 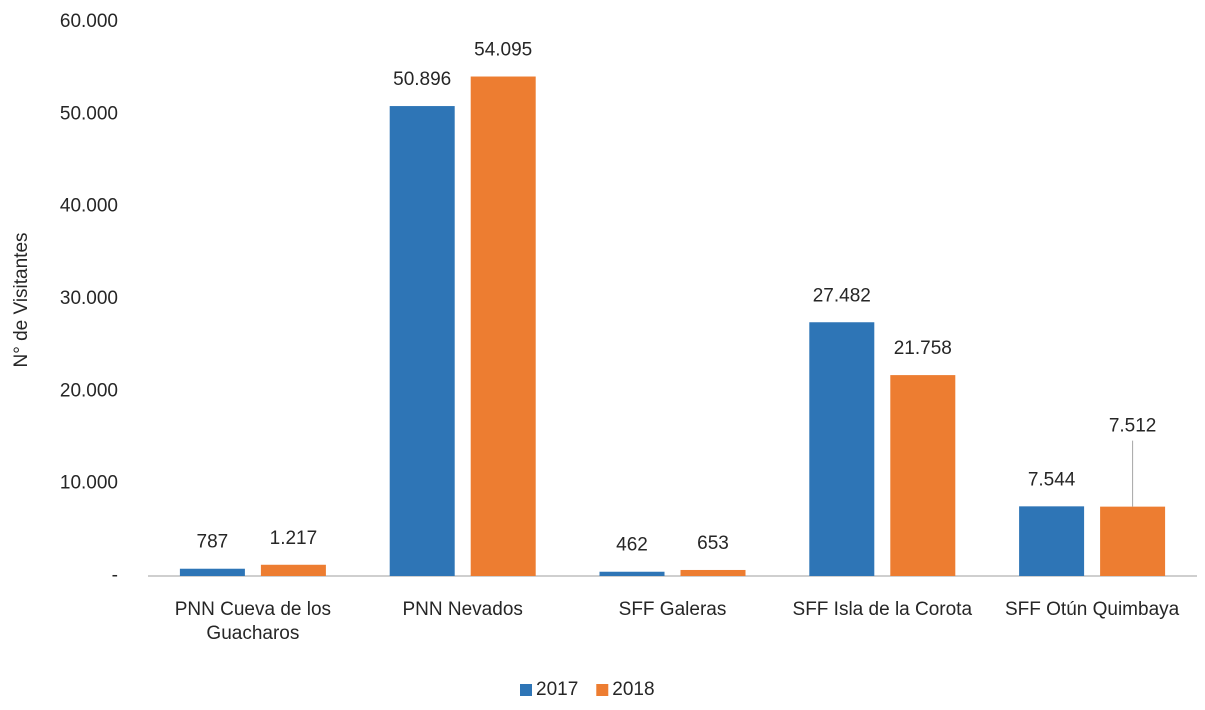 What do you see at coordinates (253, 621) in the screenshot?
I see `x-tick-label: PNN Cueva de los Guacharos` at bounding box center [253, 621].